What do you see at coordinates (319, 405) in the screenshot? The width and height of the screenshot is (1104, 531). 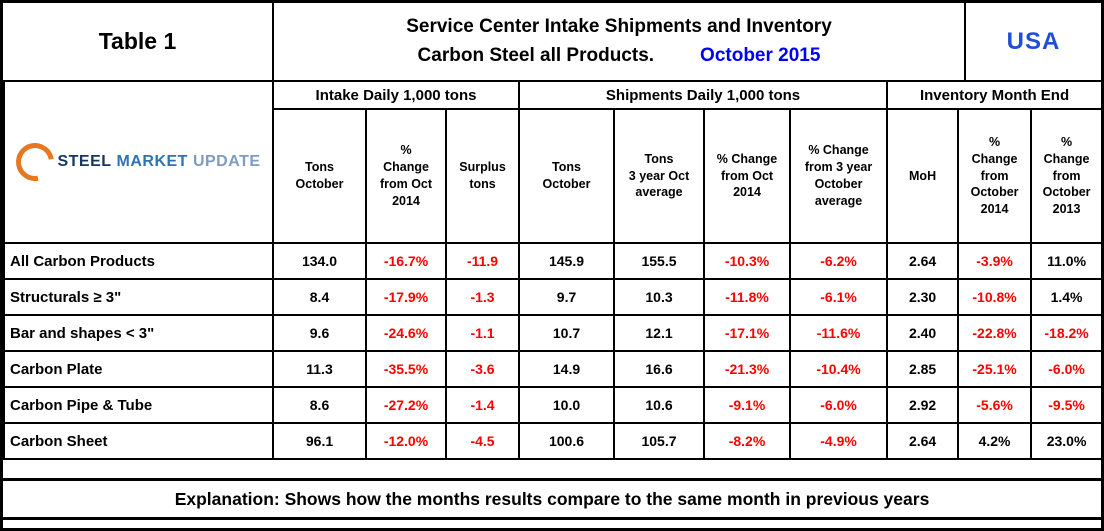 I see `cell-value: 8.6` at bounding box center [319, 405].